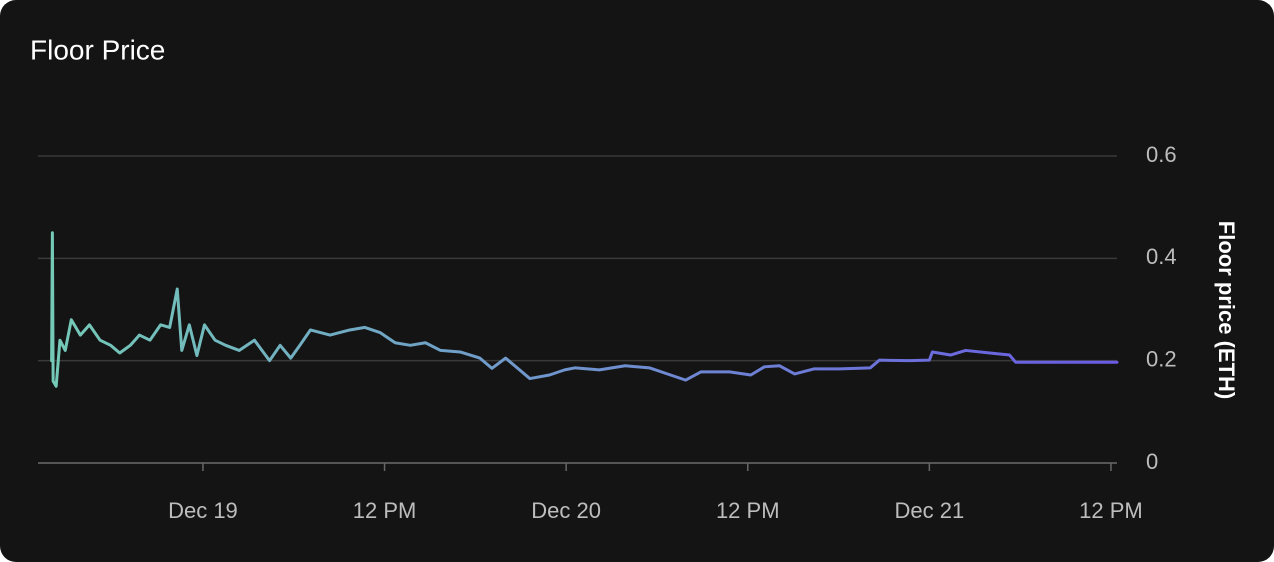  What do you see at coordinates (1161, 154) in the screenshot?
I see `y-tick-label: 0.6` at bounding box center [1161, 154].